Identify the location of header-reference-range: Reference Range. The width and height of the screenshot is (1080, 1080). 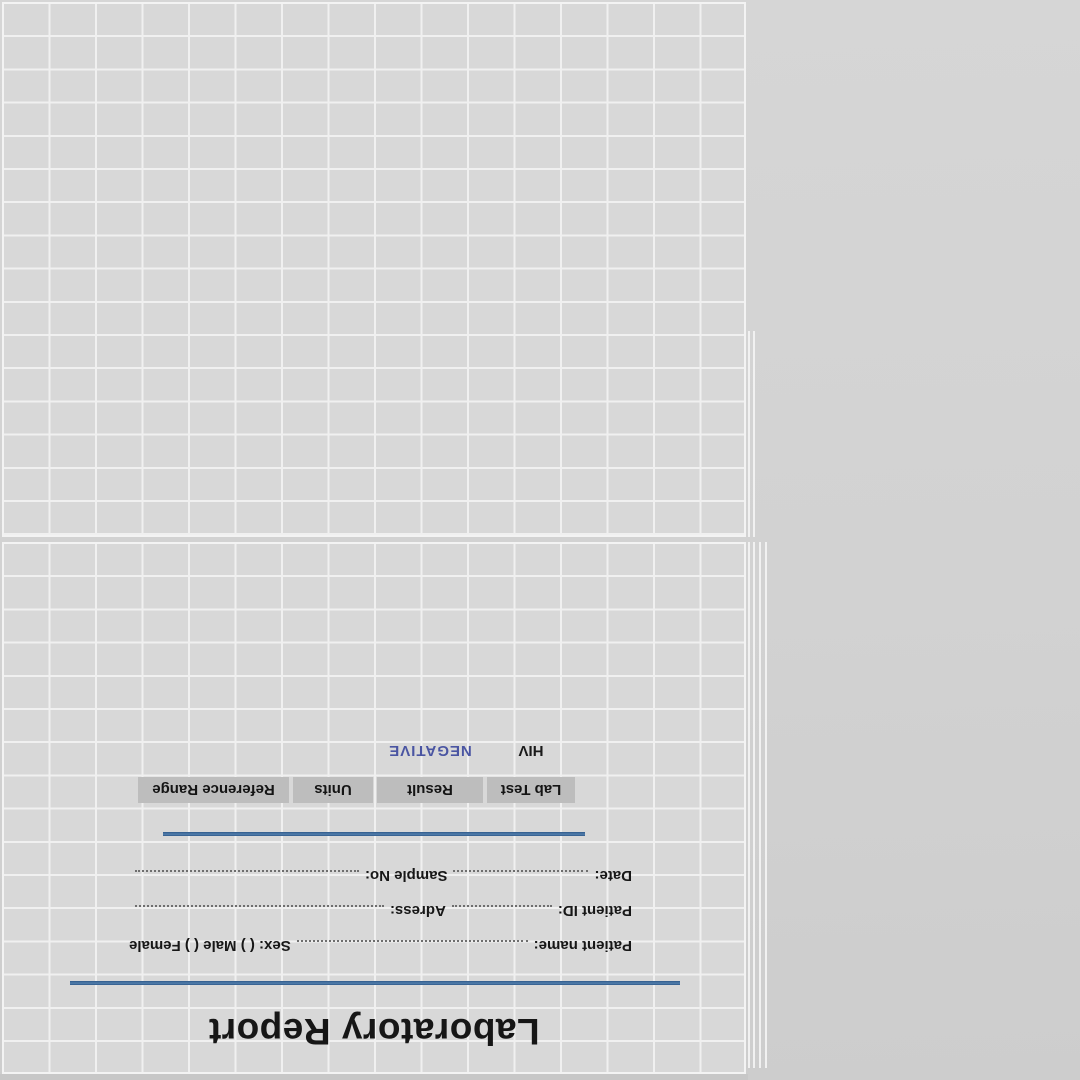
(213, 790).